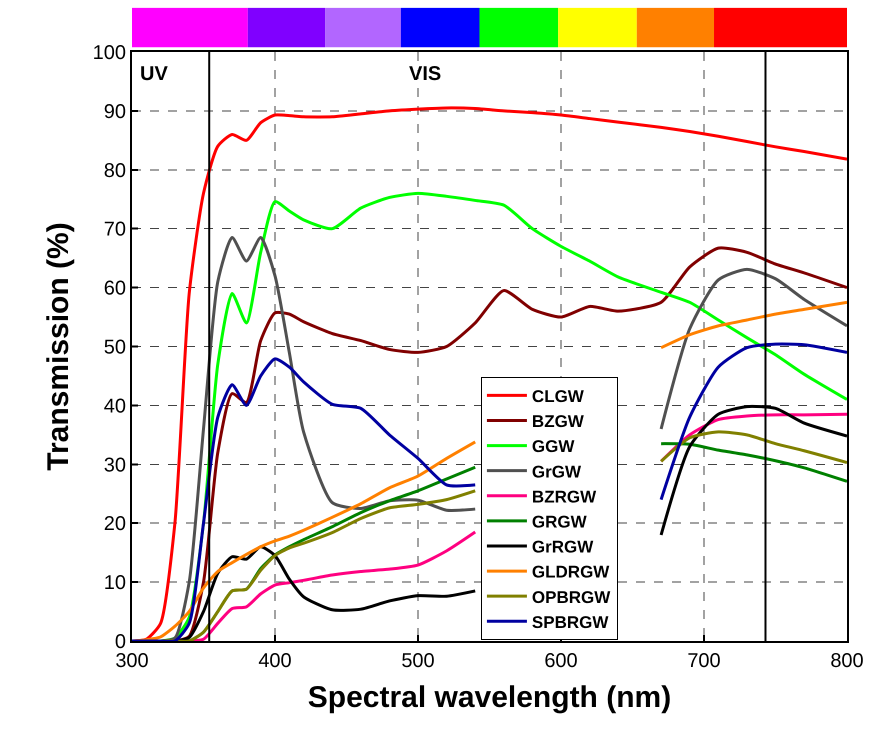 The width and height of the screenshot is (876, 746). Describe the element at coordinates (115, 583) in the screenshot. I see `y-tick-label: 10` at that location.